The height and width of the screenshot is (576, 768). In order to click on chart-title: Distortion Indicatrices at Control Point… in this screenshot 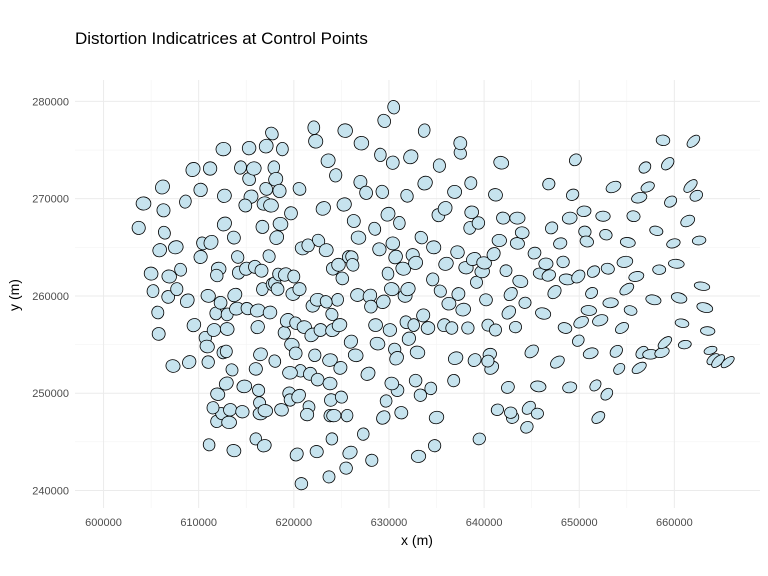, I will do `click(221, 38)`.